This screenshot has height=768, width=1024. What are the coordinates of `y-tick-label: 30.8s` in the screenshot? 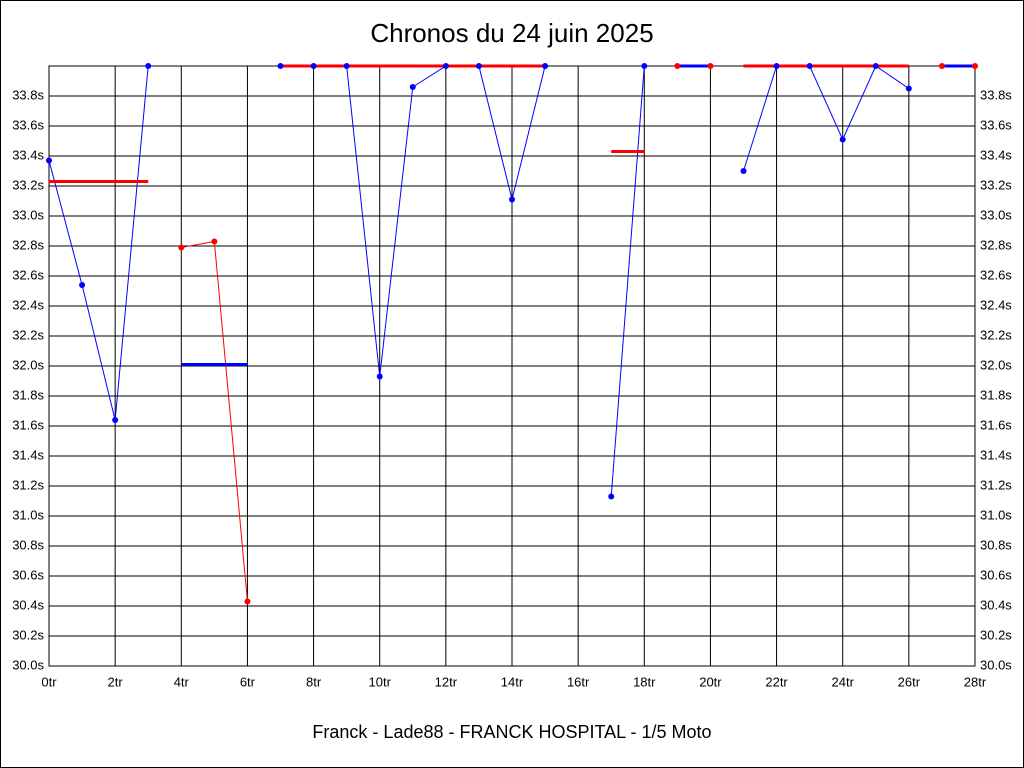 It's located at (28, 544).